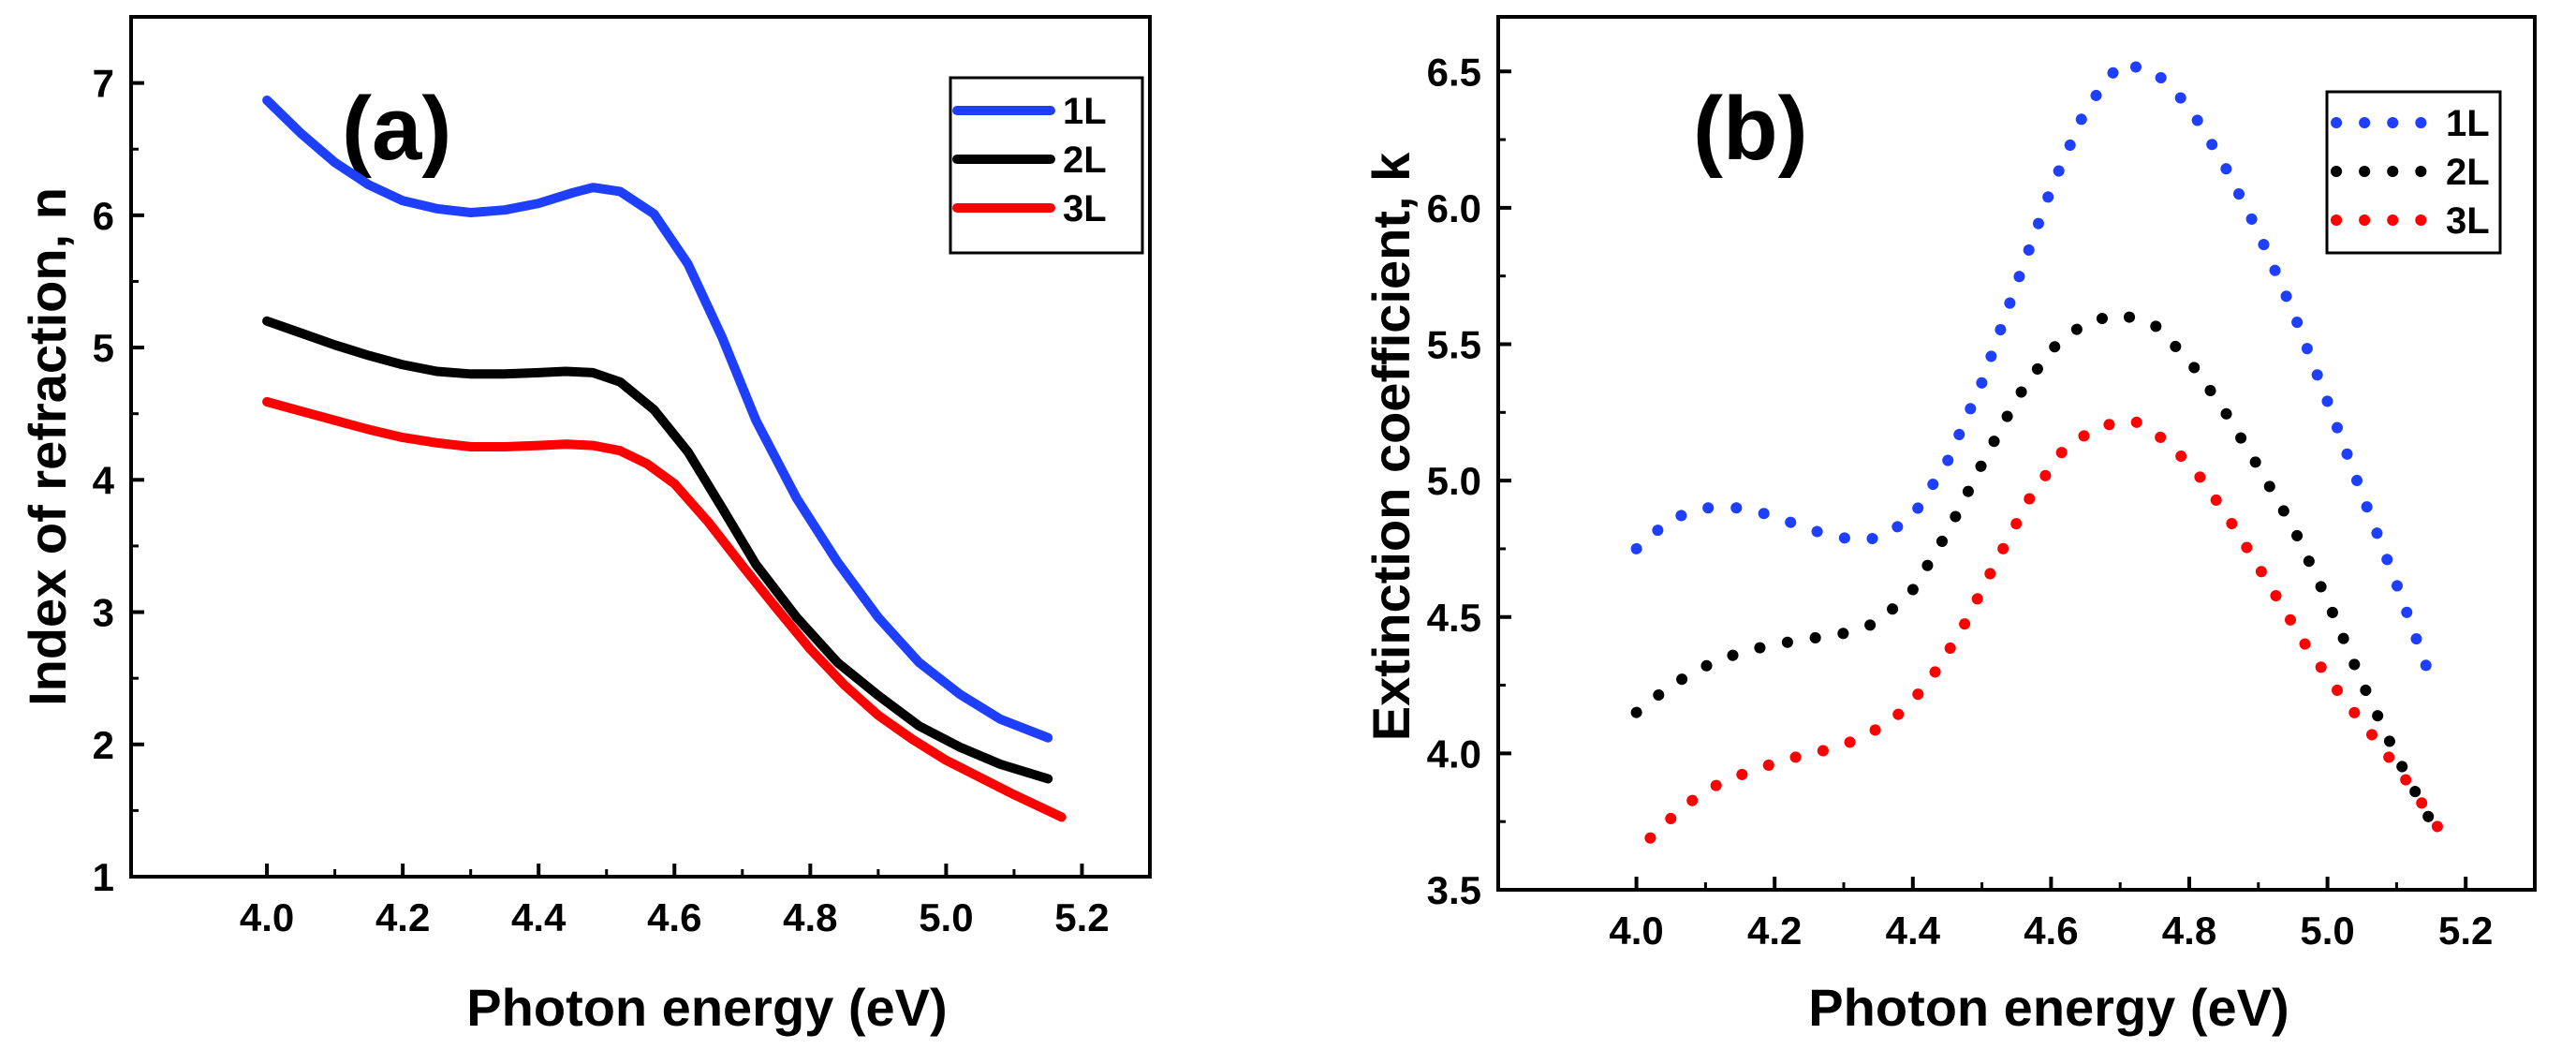 The image size is (2576, 1064). What do you see at coordinates (103, 348) in the screenshot?
I see `panel-a-y-tick-label: 5` at bounding box center [103, 348].